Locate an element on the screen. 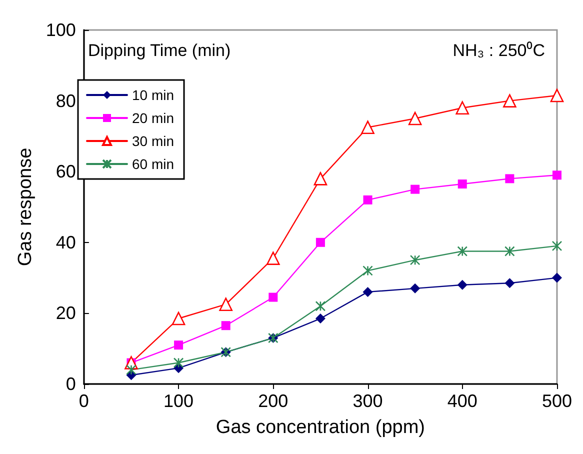 The width and height of the screenshot is (583, 454). legend-label: 10 min is located at coordinates (153, 95).